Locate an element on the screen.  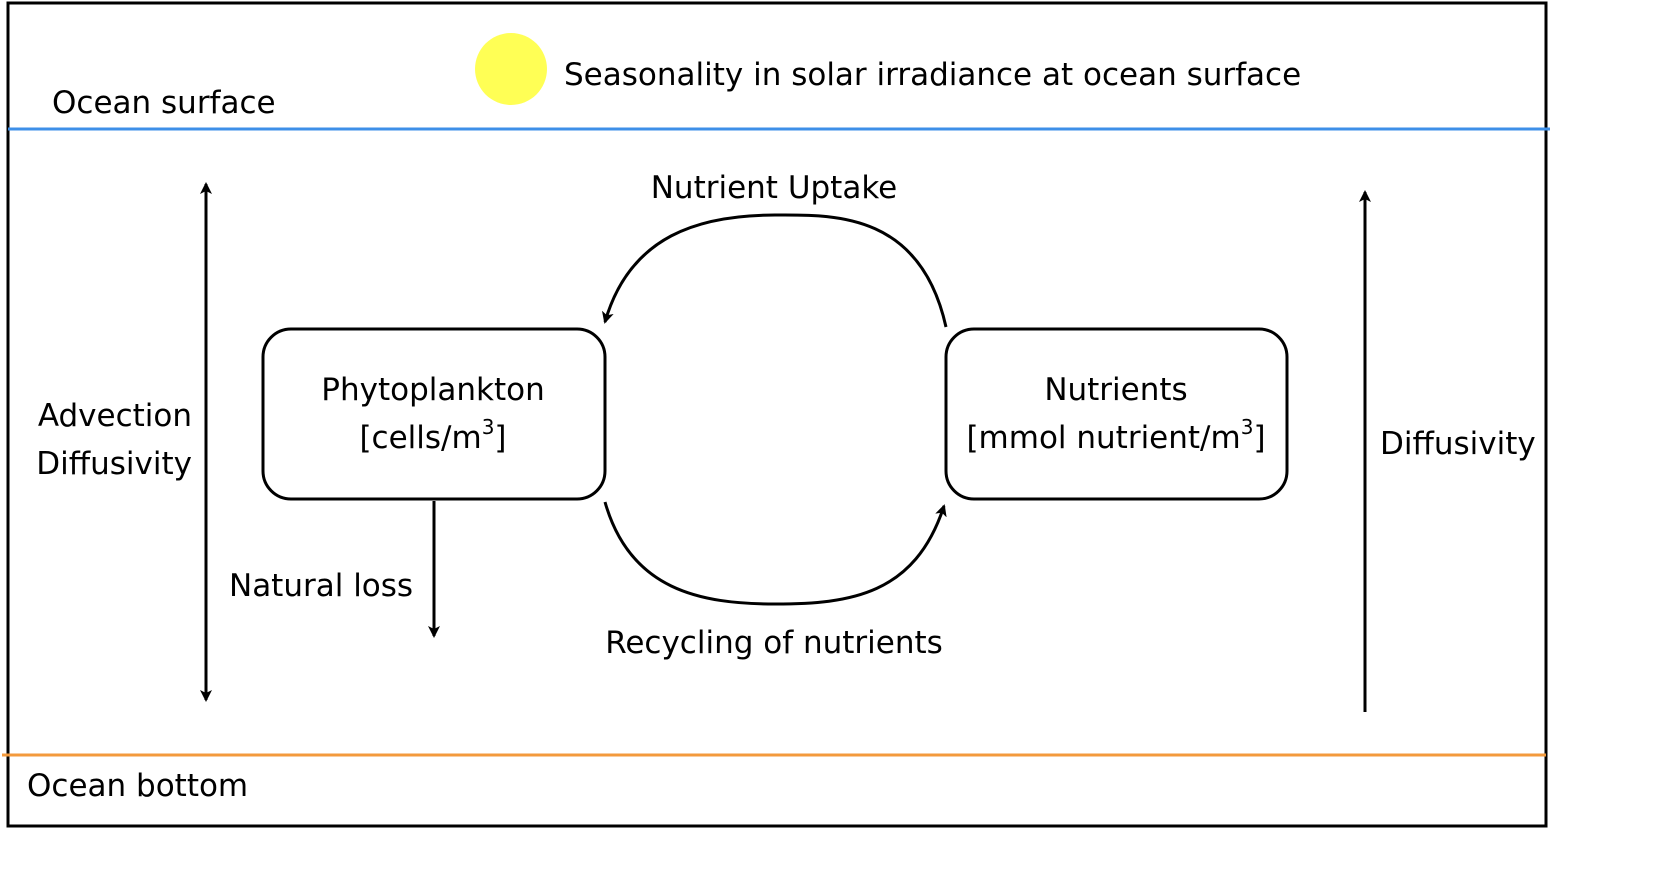
nutrients-title: Nutrients is located at coordinates (1115, 390).